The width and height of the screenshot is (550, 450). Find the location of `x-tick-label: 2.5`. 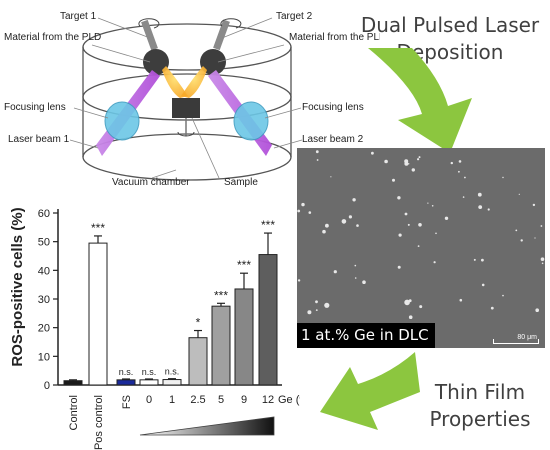

x-tick-label: 2.5 is located at coordinates (197, 400).